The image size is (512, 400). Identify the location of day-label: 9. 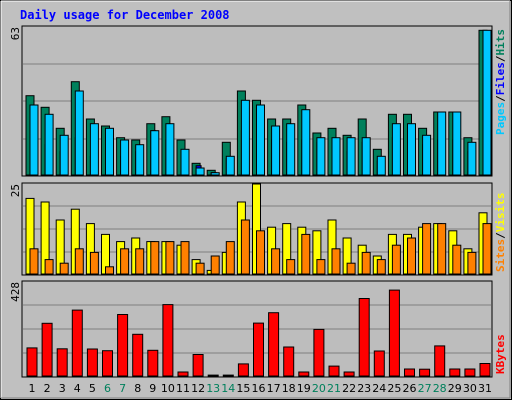
(152, 388).